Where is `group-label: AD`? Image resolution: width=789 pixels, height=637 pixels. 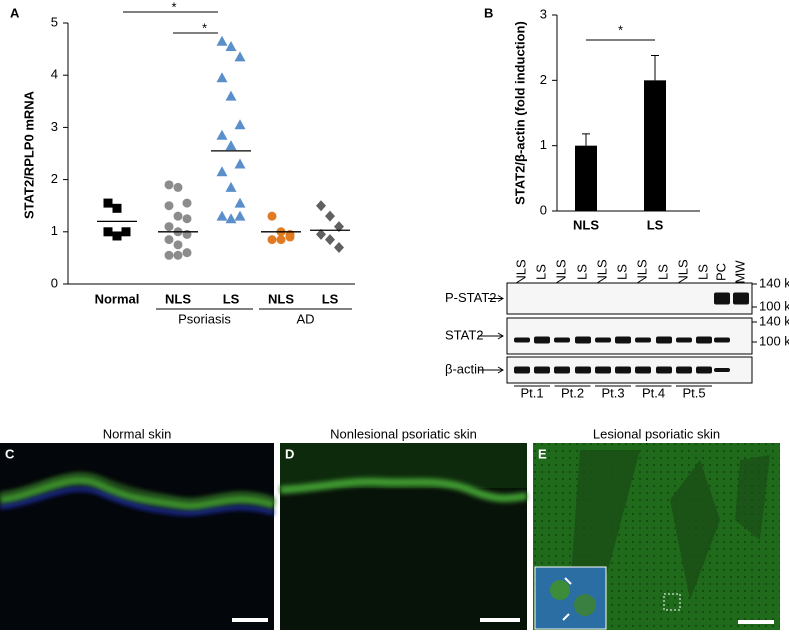 group-label: AD is located at coordinates (305, 318).